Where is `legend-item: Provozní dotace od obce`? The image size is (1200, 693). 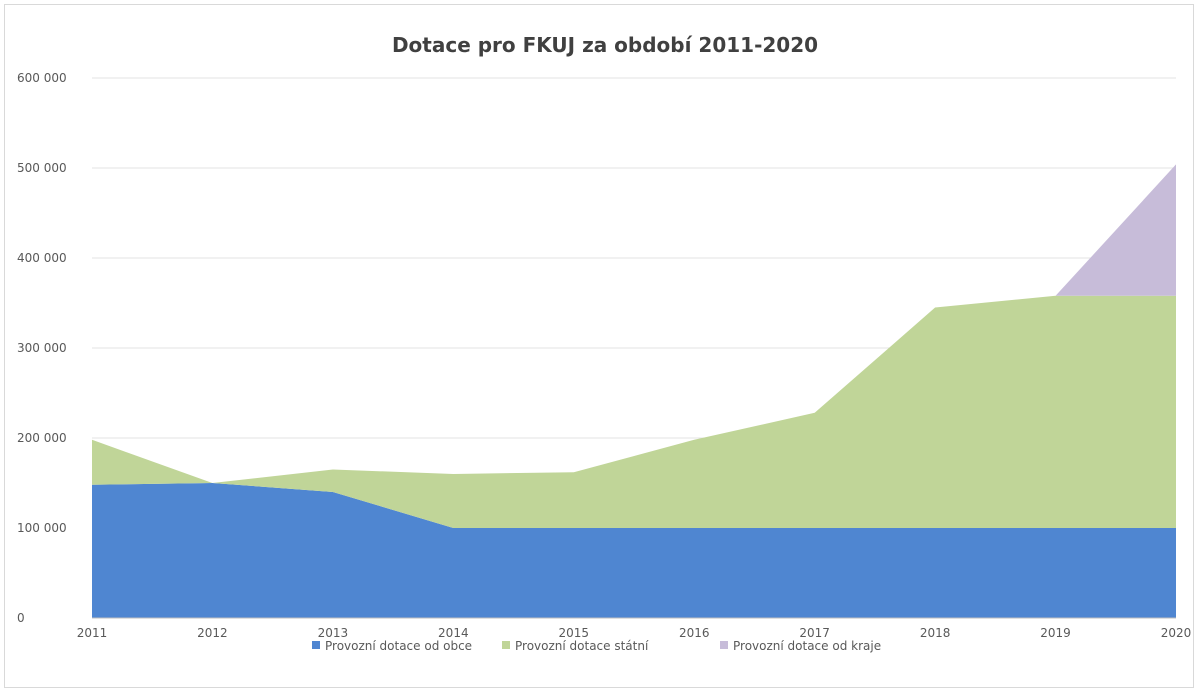
legend-item: Provozní dotace od obce is located at coordinates (392, 646).